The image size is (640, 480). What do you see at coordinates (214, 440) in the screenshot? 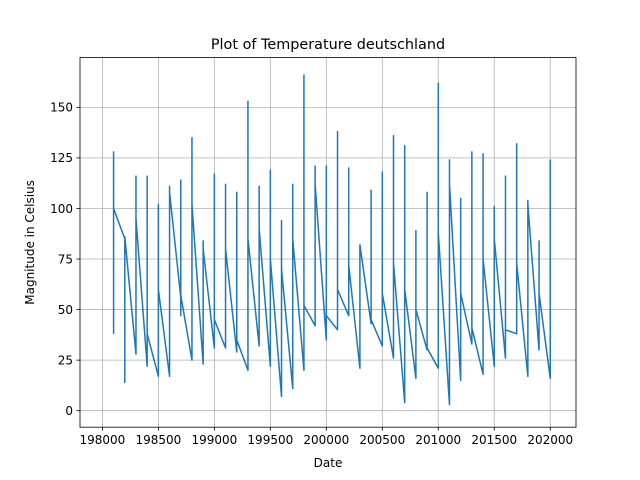
I see `x-tick-label: 199000` at bounding box center [214, 440].